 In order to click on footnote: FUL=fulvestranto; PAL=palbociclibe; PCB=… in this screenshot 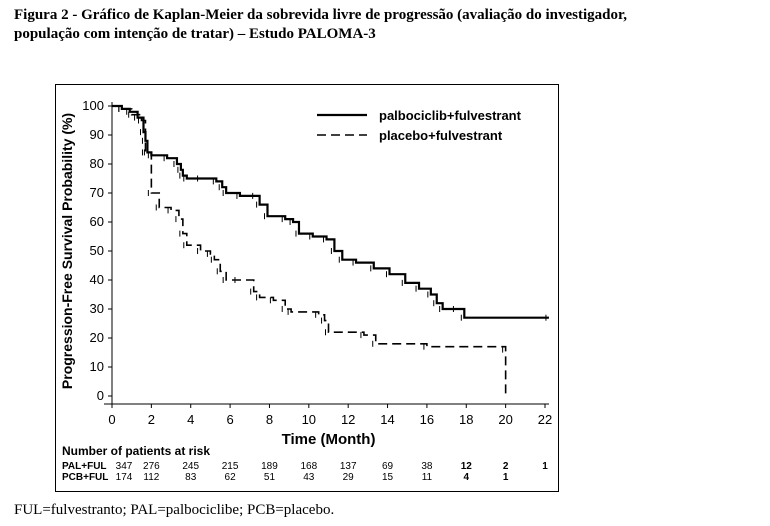, I will do `click(174, 510)`.